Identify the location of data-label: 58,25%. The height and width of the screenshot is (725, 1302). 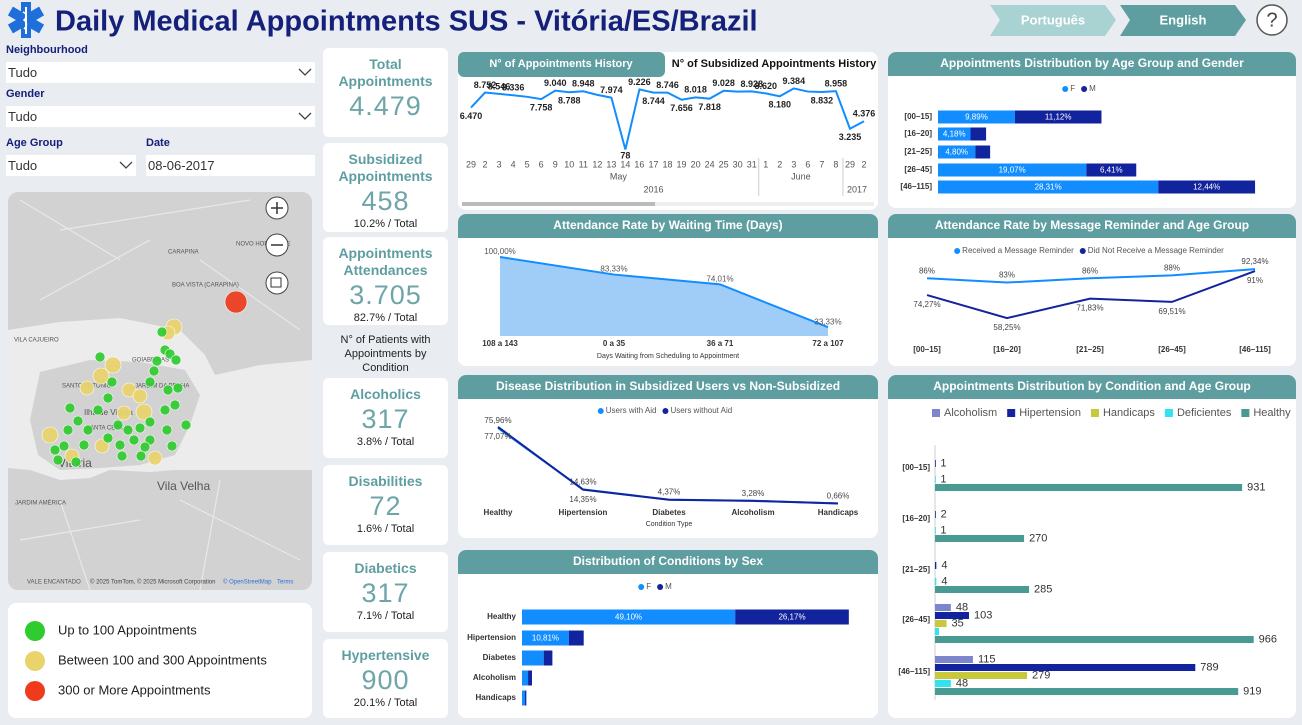
(1006, 327).